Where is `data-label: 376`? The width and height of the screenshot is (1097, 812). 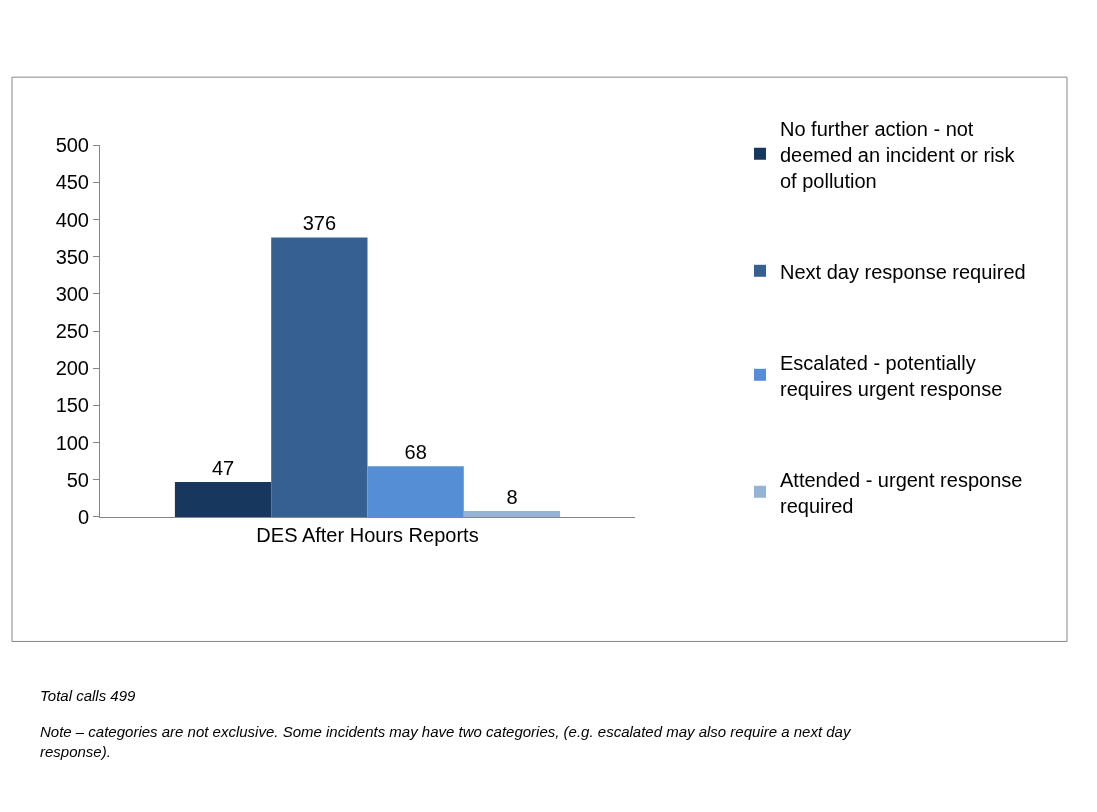 data-label: 376 is located at coordinates (319, 223).